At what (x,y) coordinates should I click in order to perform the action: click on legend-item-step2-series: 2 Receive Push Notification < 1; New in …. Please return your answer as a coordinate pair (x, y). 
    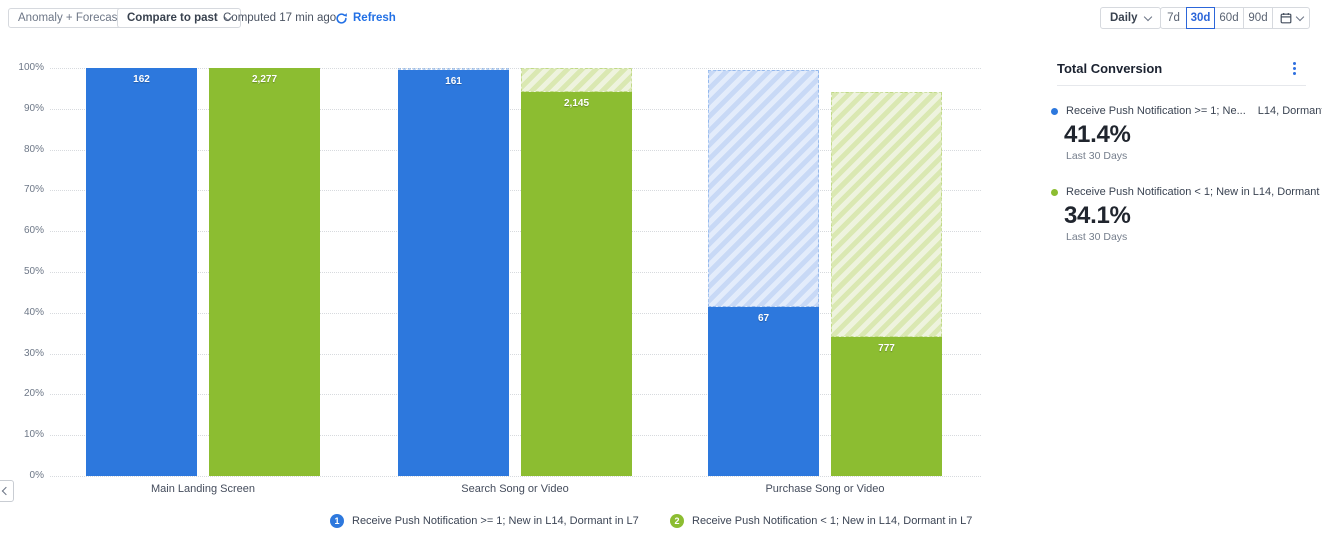
    Looking at the image, I should click on (821, 521).